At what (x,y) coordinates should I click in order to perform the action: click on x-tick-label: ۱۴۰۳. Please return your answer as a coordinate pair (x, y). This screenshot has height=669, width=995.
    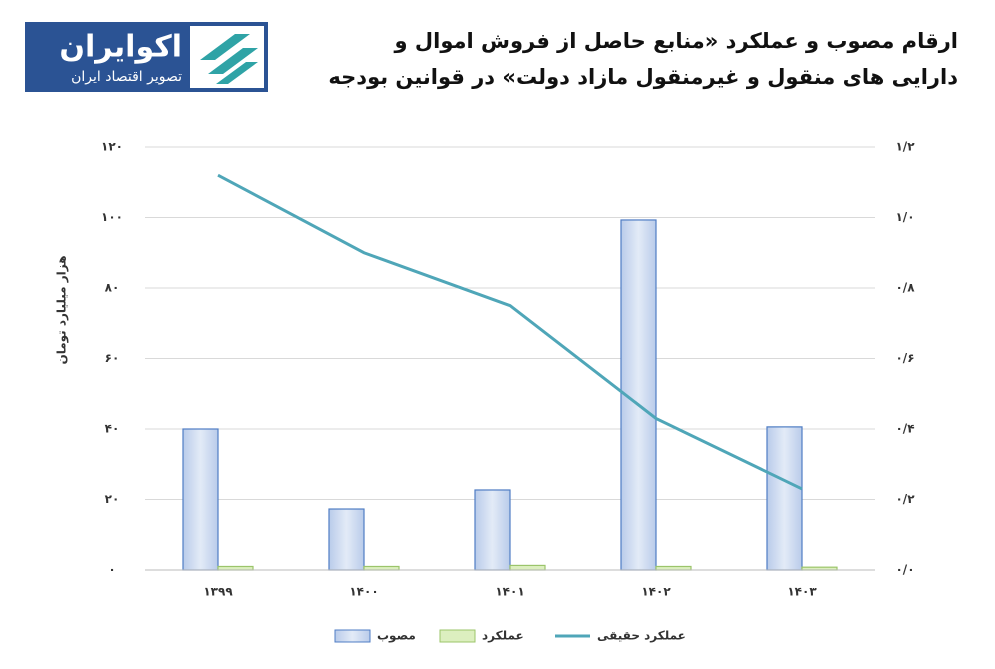
    Looking at the image, I should click on (802, 592).